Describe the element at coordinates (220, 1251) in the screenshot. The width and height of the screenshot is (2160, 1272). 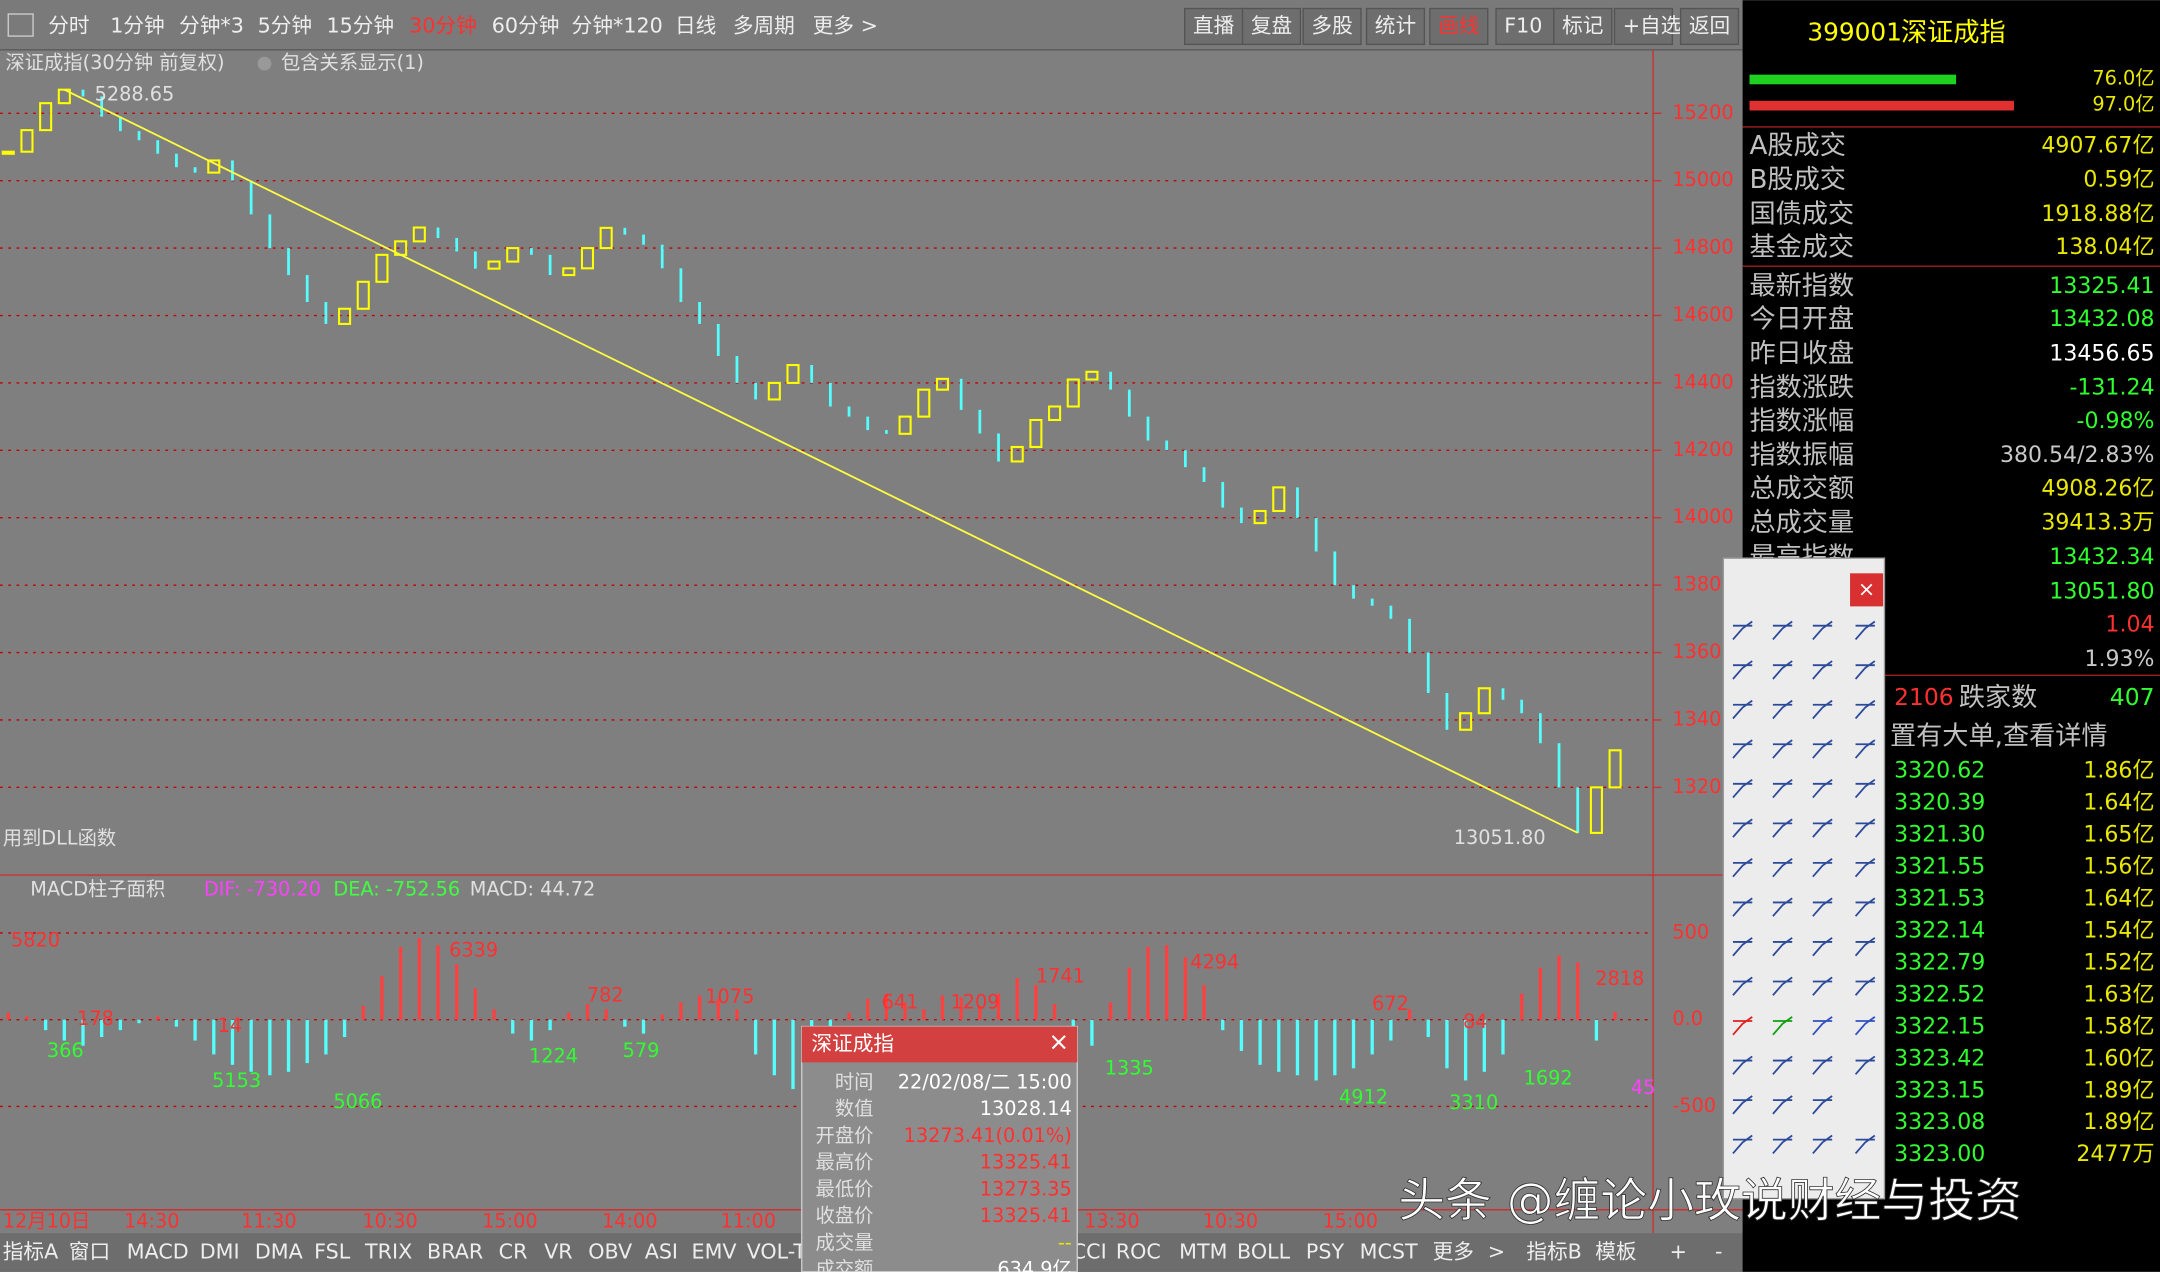
I see `tab: DMI` at that location.